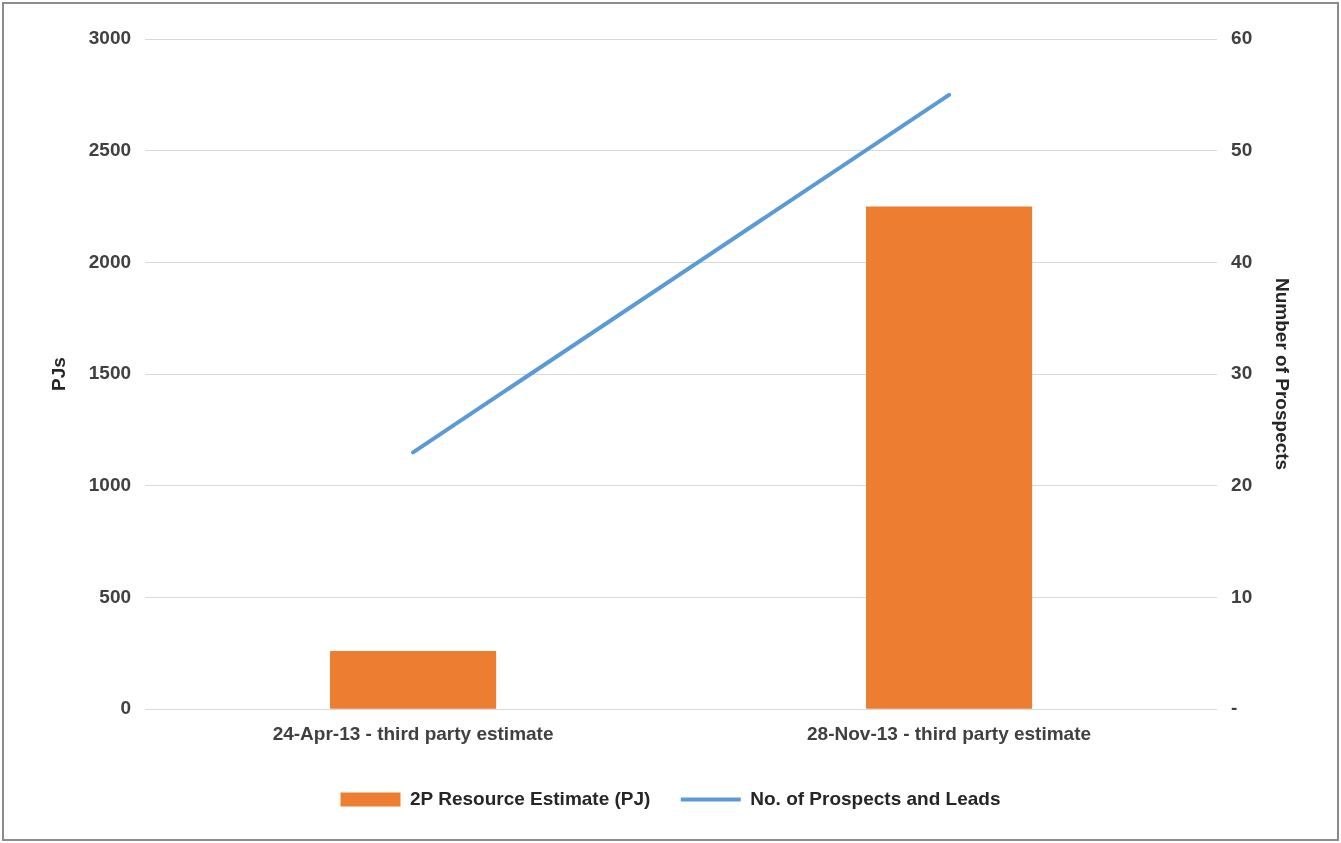  I want to click on y-tick-label: 3000, so click(110, 38).